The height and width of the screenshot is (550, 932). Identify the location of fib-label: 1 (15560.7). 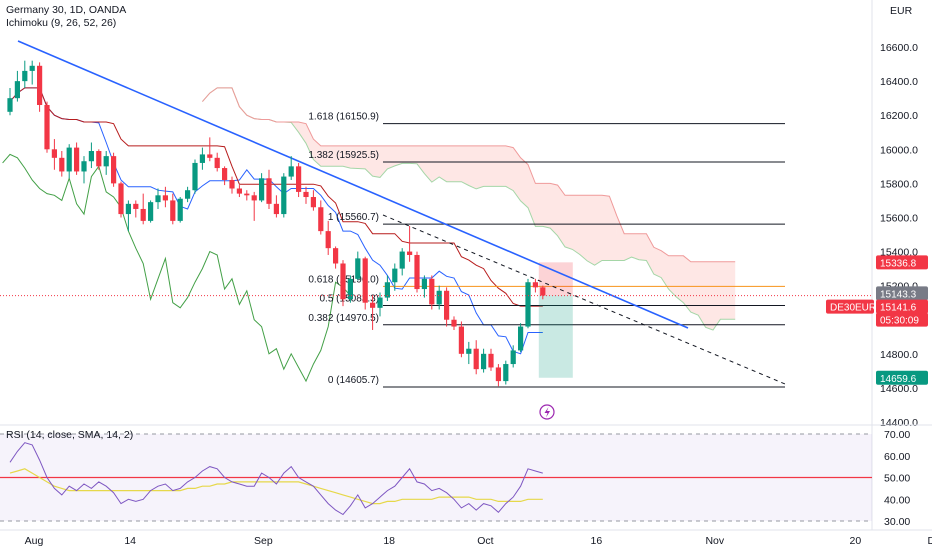
(353, 217).